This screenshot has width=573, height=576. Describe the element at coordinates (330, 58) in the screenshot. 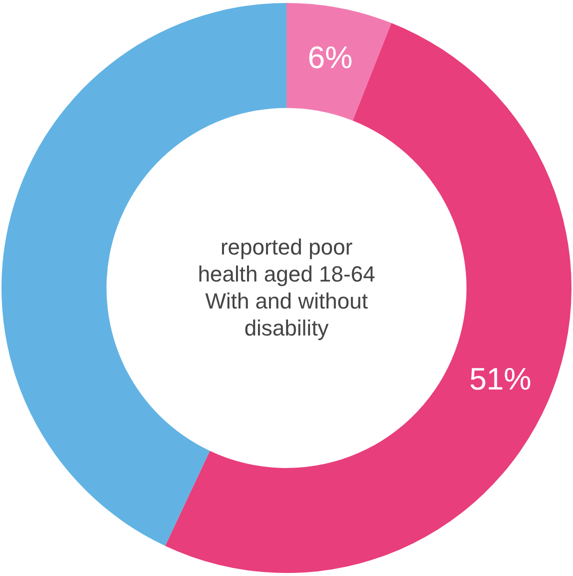

I see `data-label: 6%` at that location.